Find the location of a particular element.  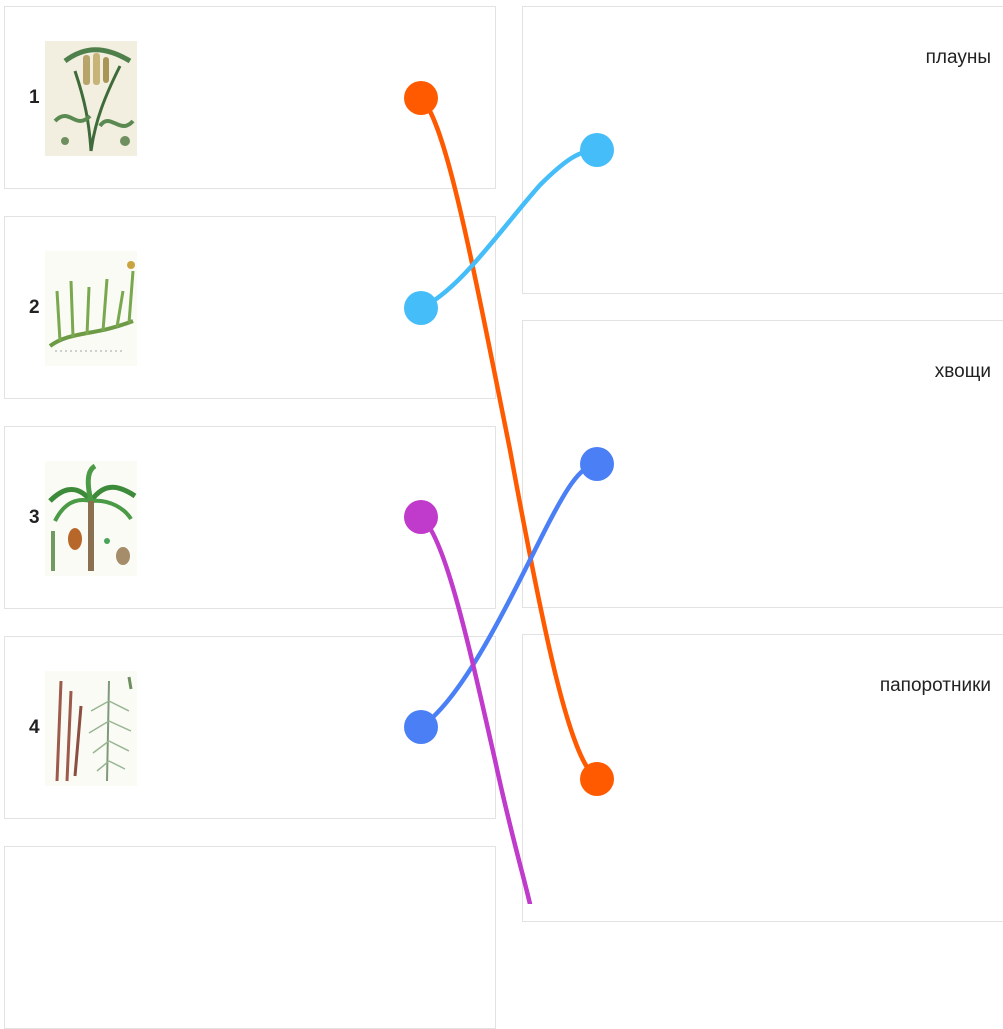

cycad-palm-illustration is located at coordinates (91, 518).